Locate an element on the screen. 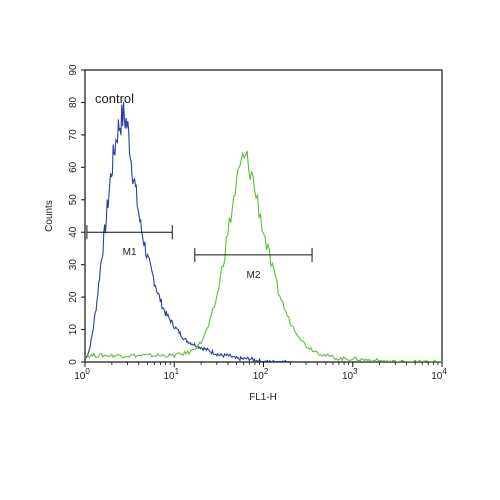 This screenshot has height=500, width=500. gate-label: M2 is located at coordinates (253, 275).